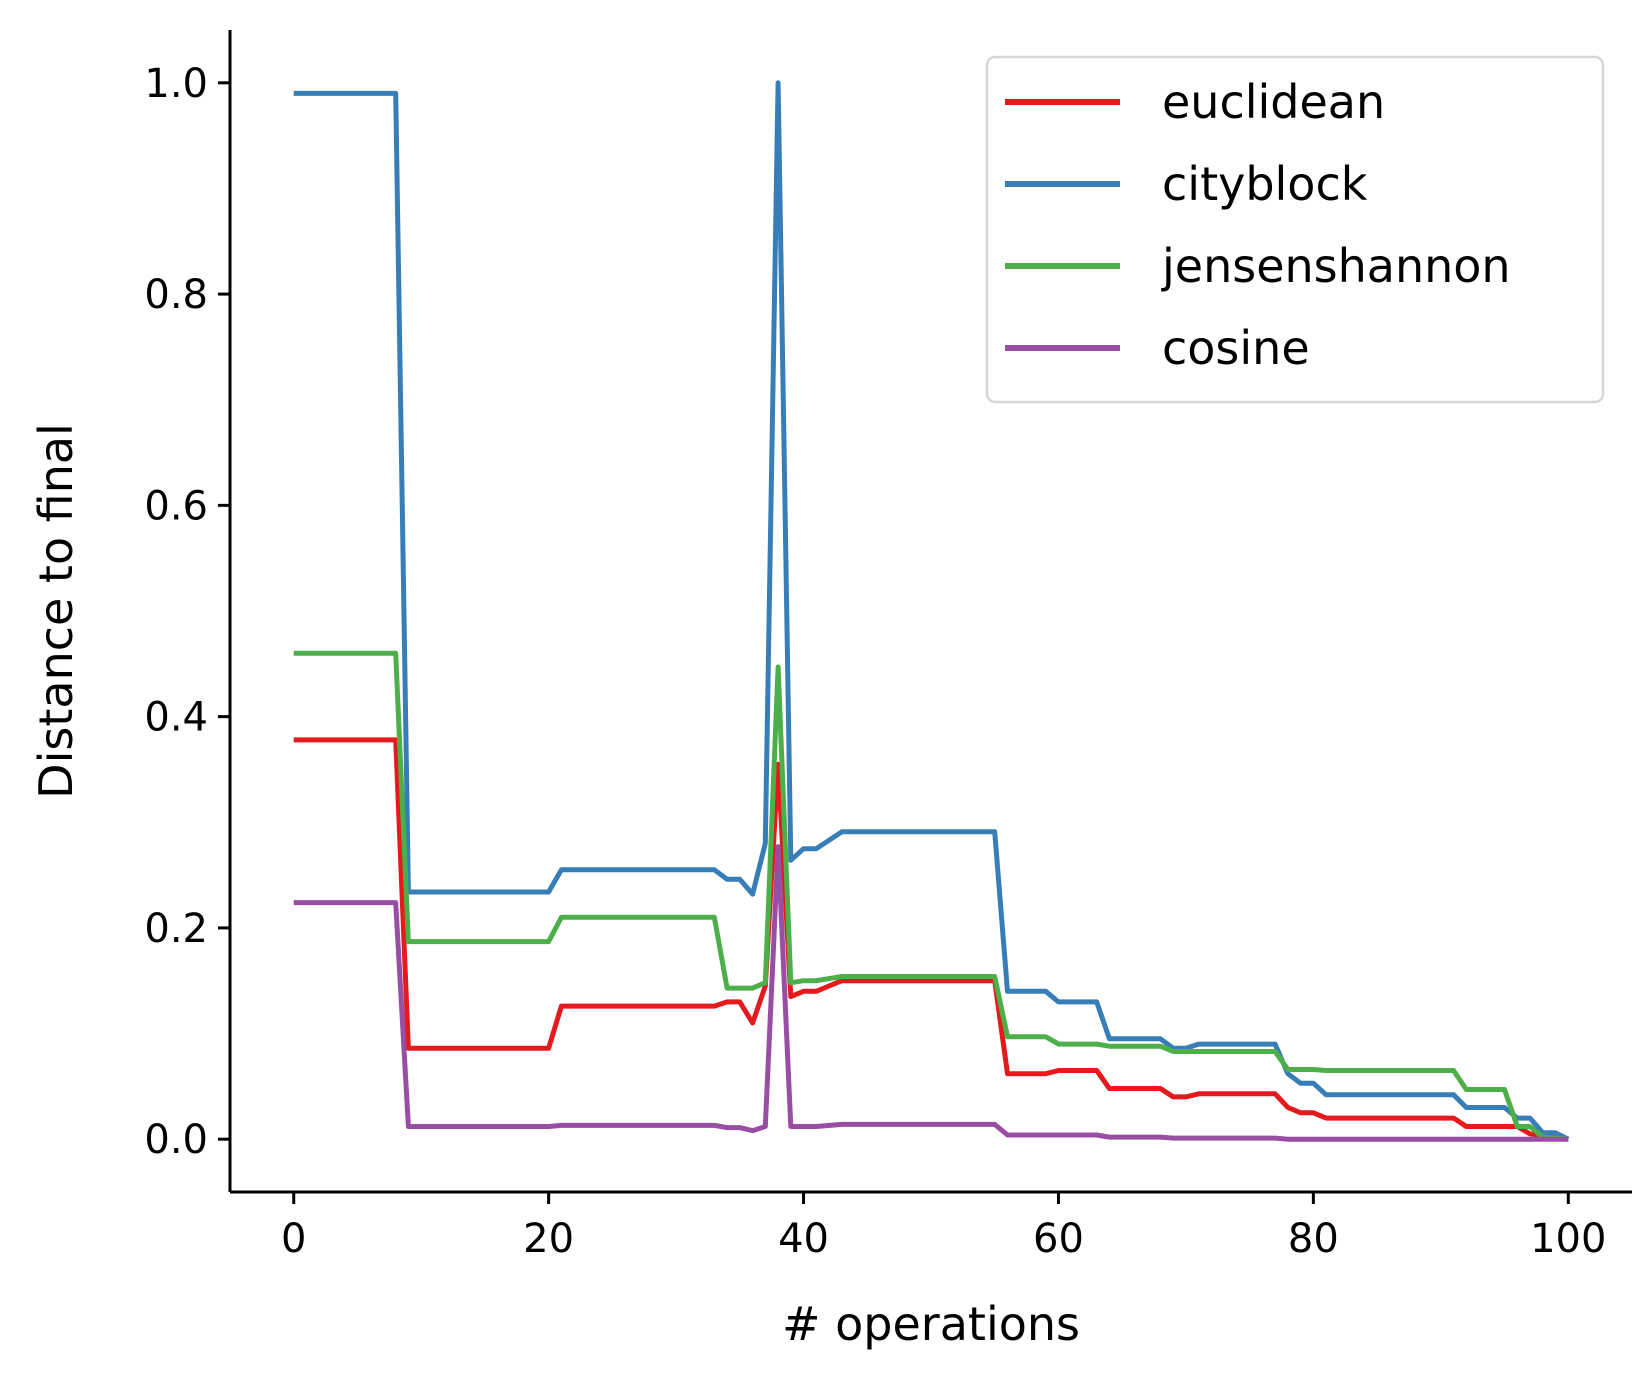  What do you see at coordinates (1273, 102) in the screenshot?
I see `legend-label-euclidean: euclidean` at bounding box center [1273, 102].